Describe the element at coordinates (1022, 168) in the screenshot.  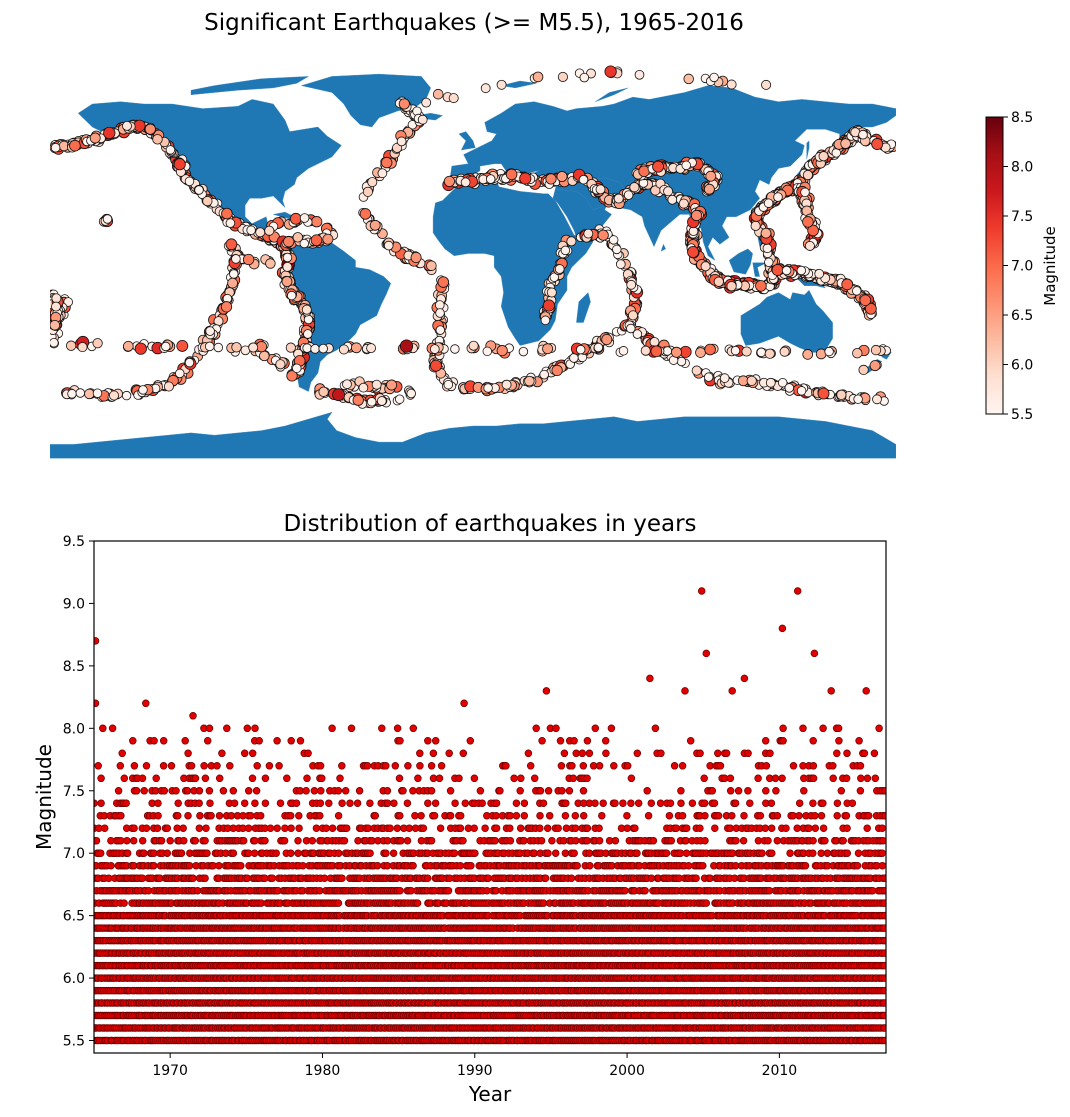
I see `colorbar-tick-label: 8.0` at that location.